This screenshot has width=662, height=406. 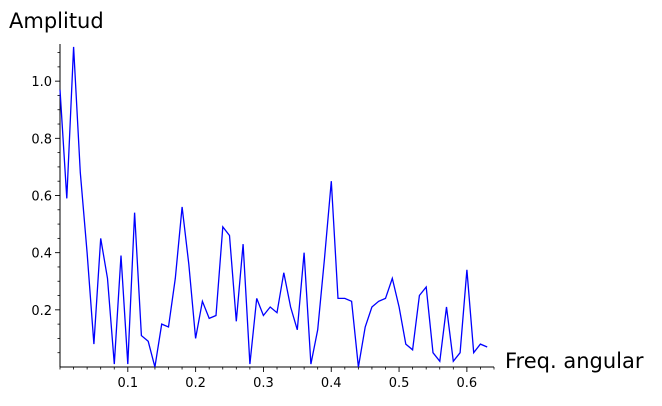 I want to click on x-tick-label: 0.2, so click(x=195, y=383).